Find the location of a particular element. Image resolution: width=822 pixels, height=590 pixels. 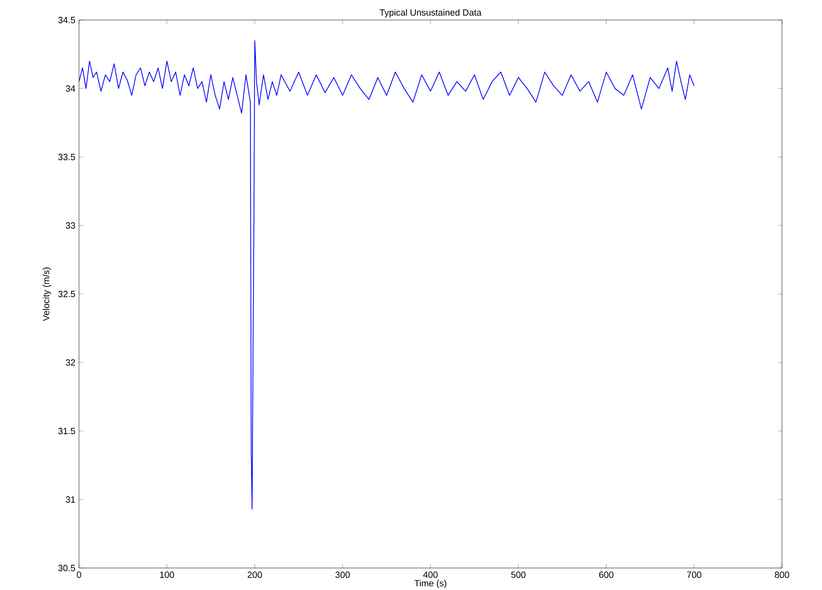

y-tick-label: 33 is located at coordinates (71, 225).